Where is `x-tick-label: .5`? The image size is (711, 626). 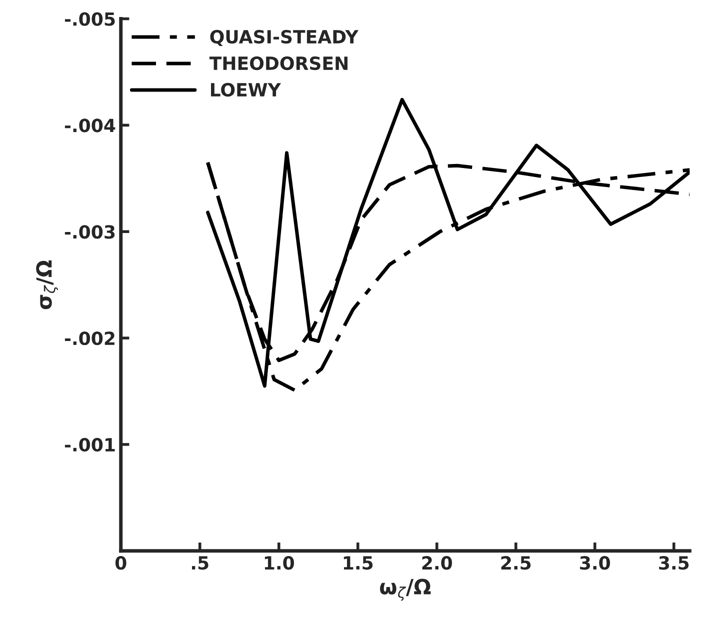 x-tick-label: .5 is located at coordinates (200, 563).